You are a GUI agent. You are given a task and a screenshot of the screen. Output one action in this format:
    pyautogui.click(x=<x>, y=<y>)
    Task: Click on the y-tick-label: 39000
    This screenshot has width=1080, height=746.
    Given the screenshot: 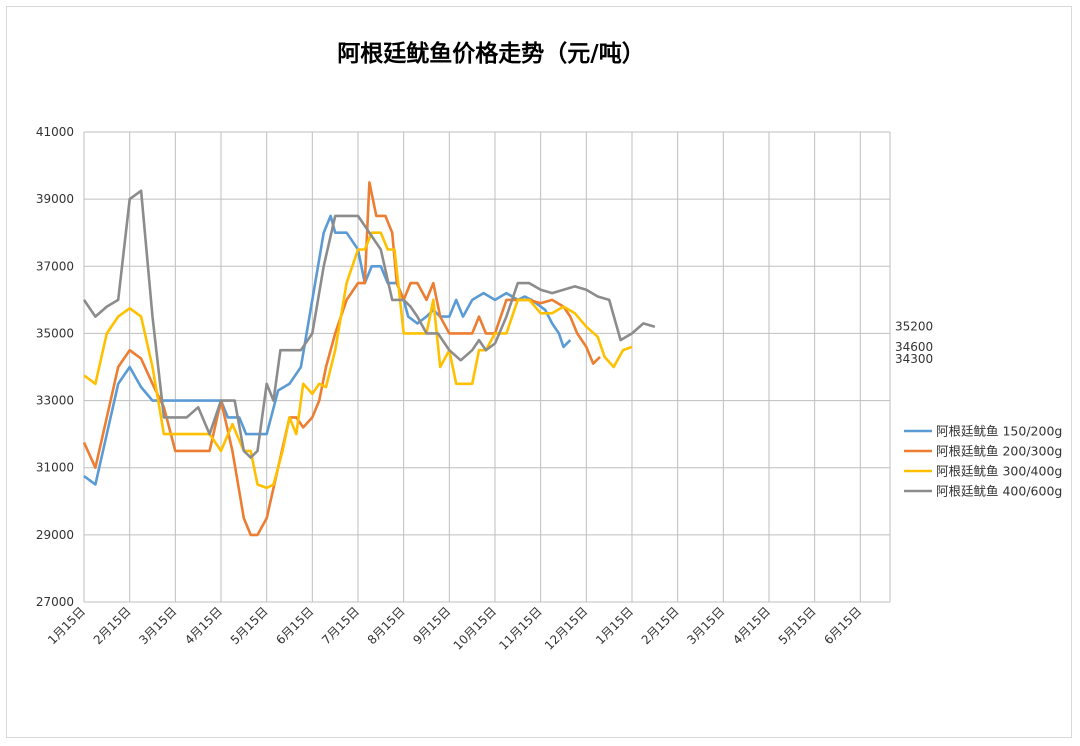 What is the action you would take?
    pyautogui.click(x=55, y=199)
    